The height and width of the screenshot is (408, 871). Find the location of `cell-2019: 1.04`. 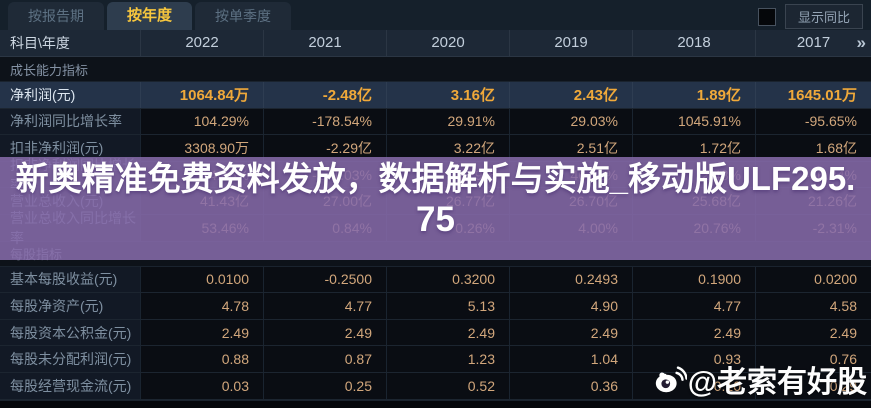

cell-2019: 1.04 is located at coordinates (570, 359).